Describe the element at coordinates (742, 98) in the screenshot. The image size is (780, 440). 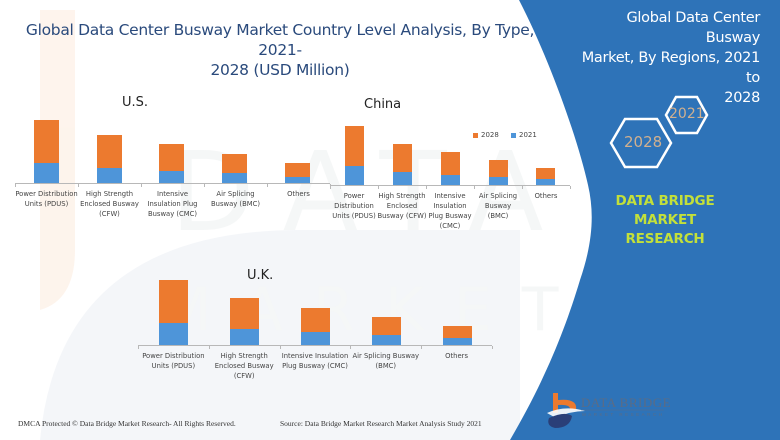
I see `side-title-line3: 2028` at that location.